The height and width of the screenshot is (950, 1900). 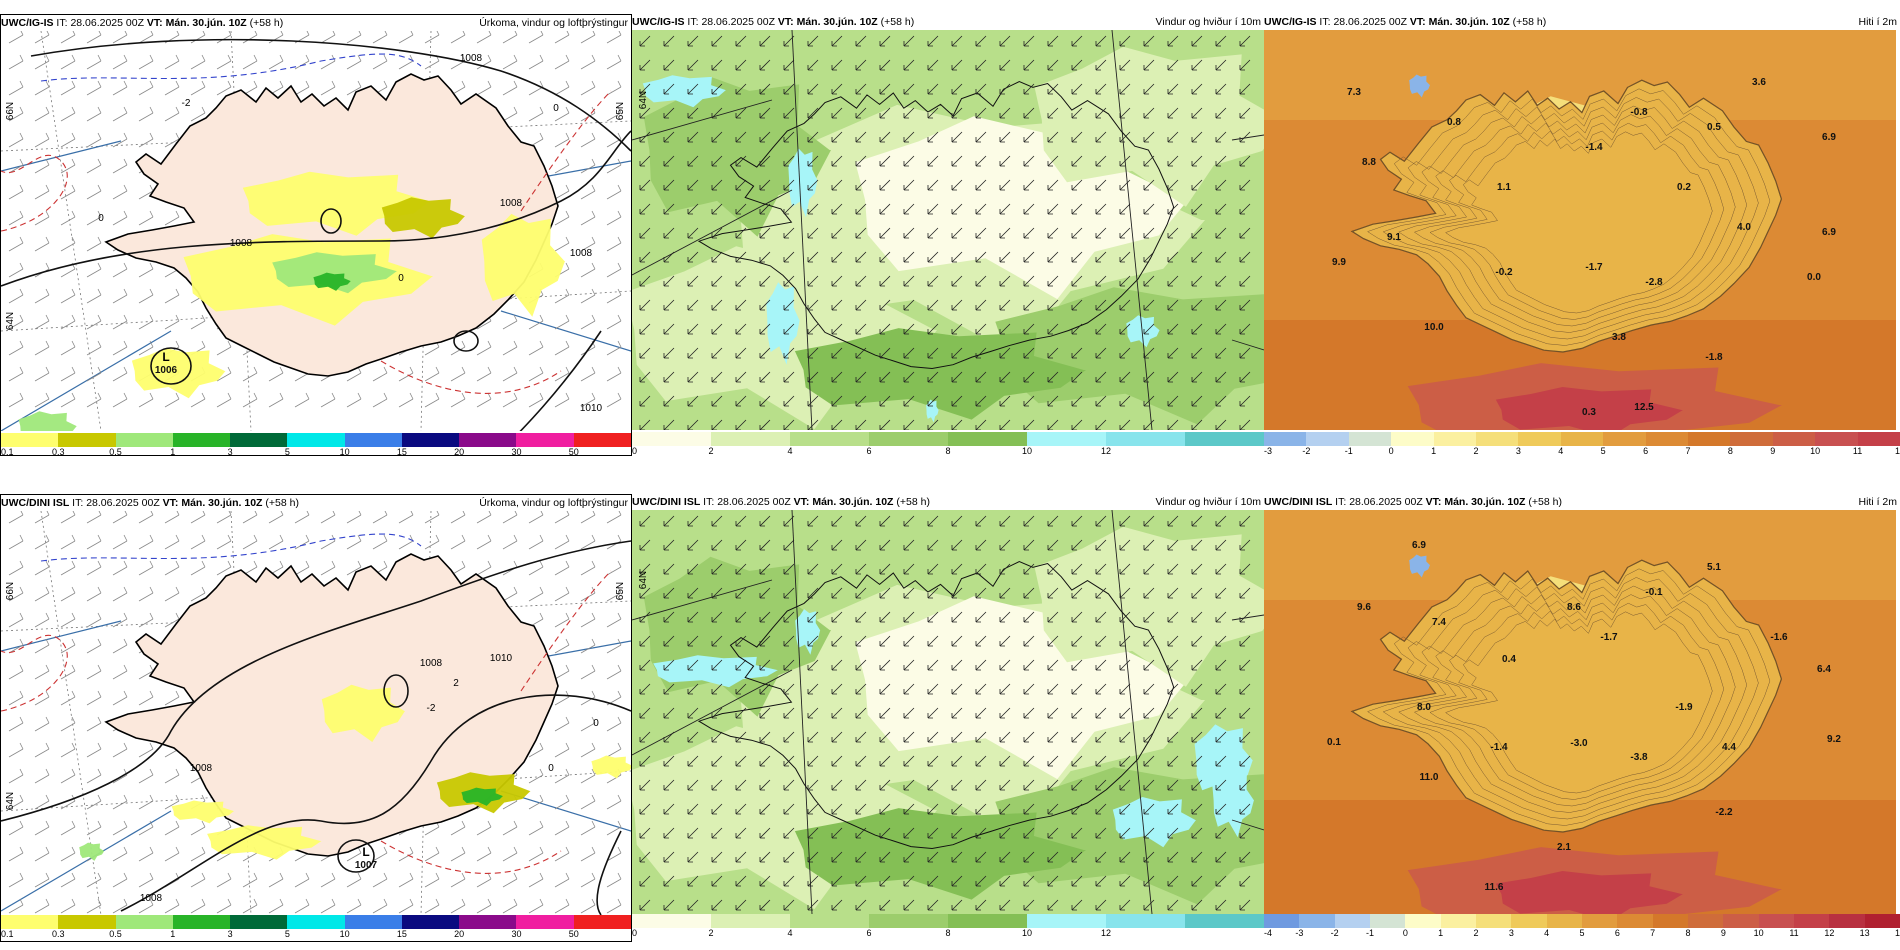 I want to click on colorbar-tick-label: 15, so click(x=401, y=452).